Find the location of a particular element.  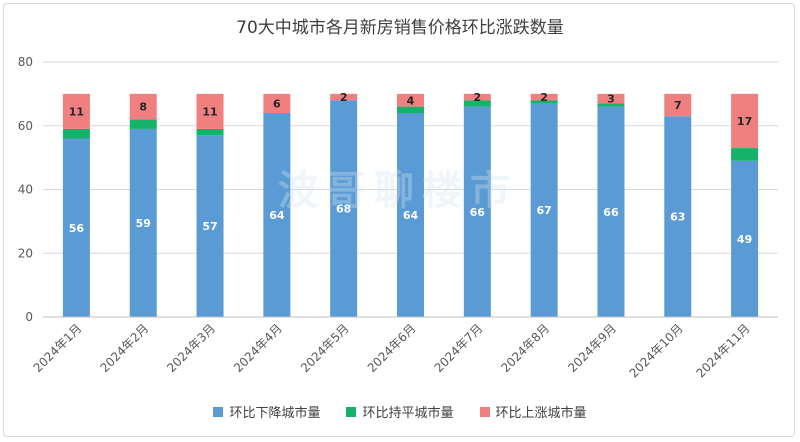

data-label: 57 is located at coordinates (209, 226).